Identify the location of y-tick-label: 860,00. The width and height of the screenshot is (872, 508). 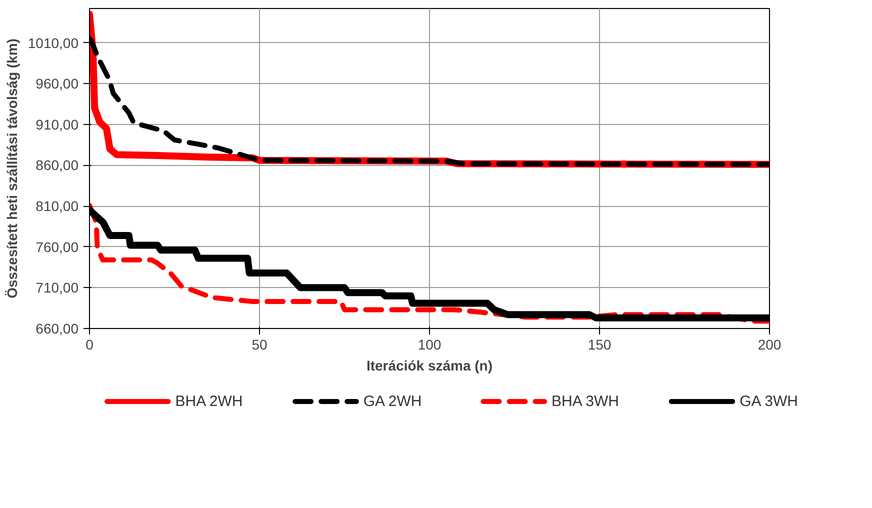
(57, 165).